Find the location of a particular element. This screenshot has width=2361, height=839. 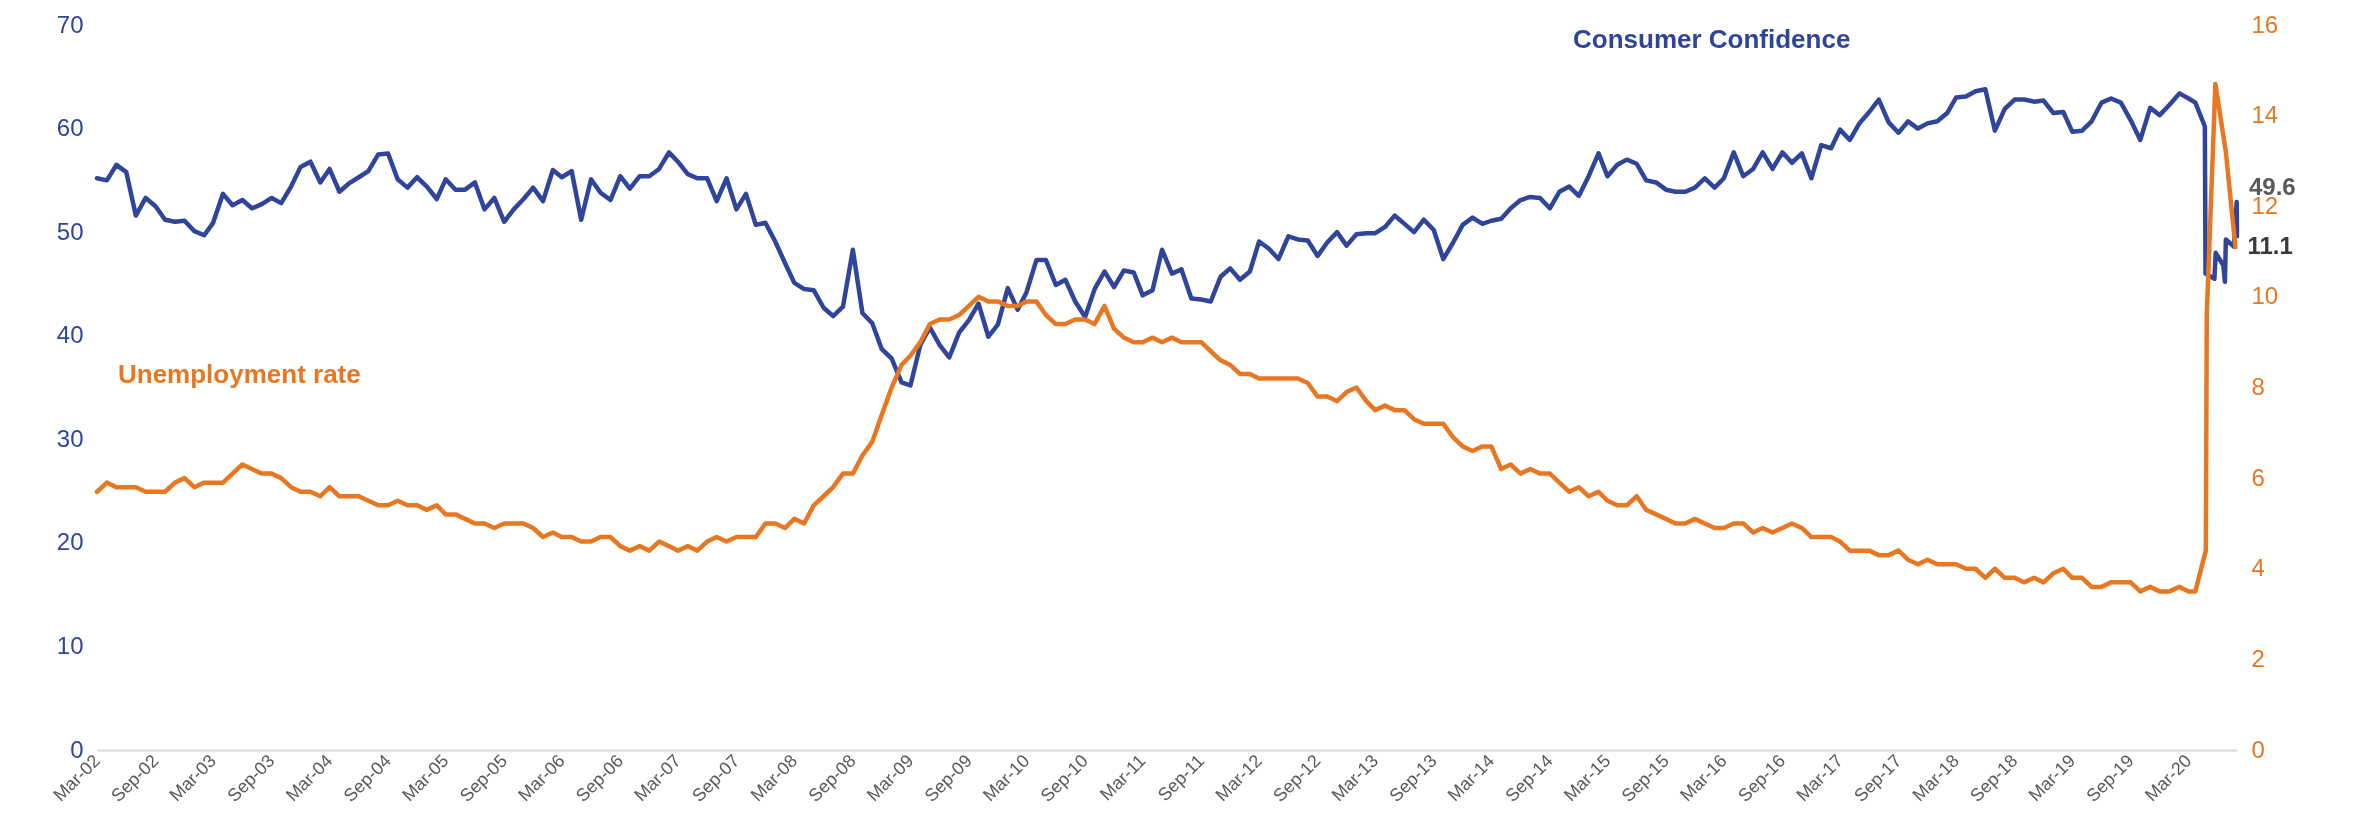

y2-tick-label: 0 is located at coordinates (2258, 749).